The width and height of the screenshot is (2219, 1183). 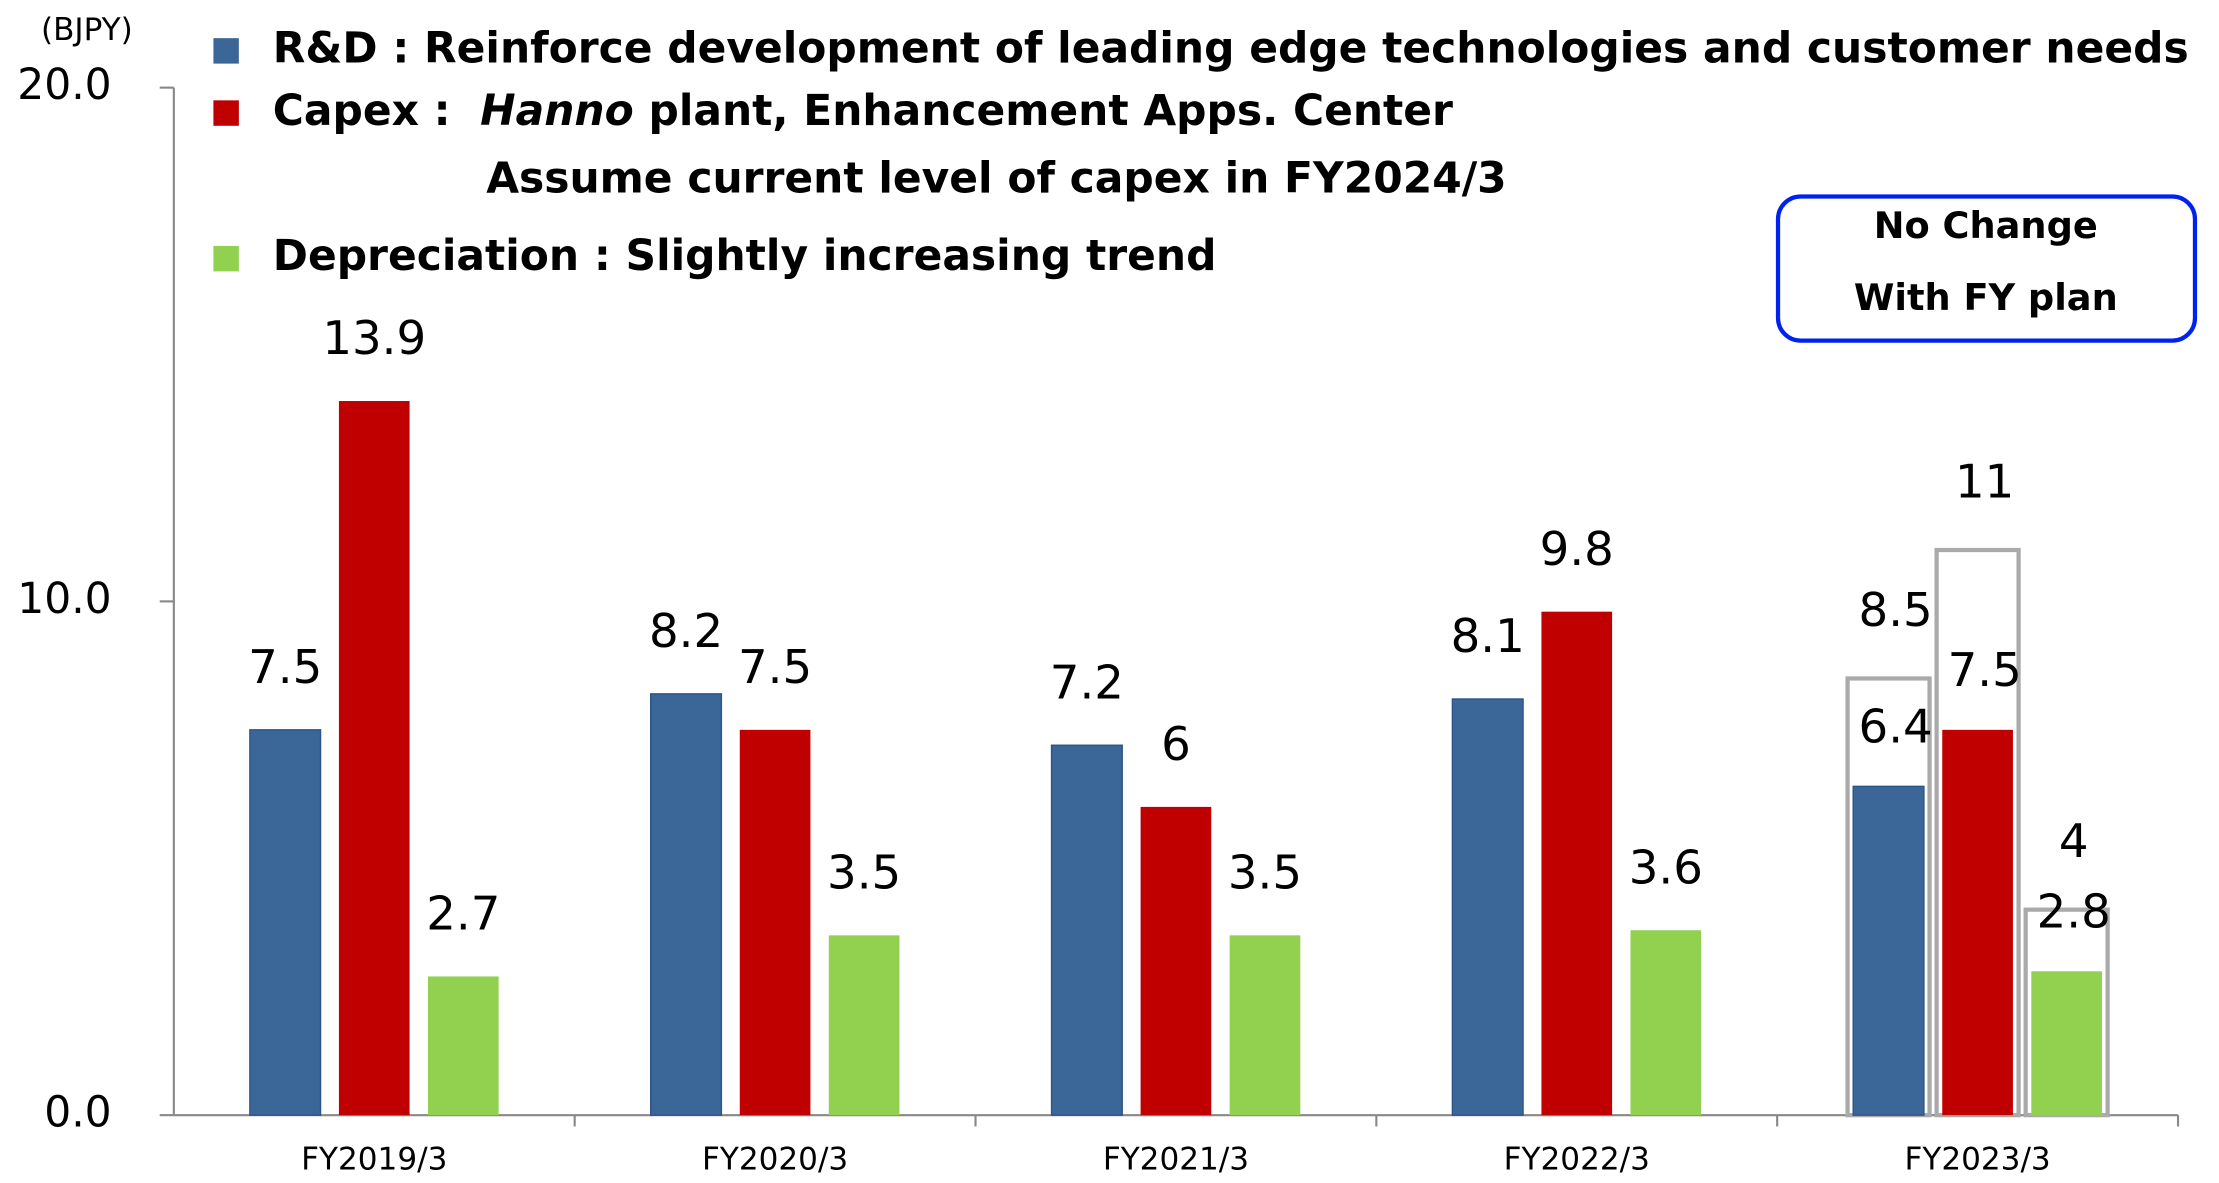 I want to click on plan-label: 11, so click(x=1984, y=482).